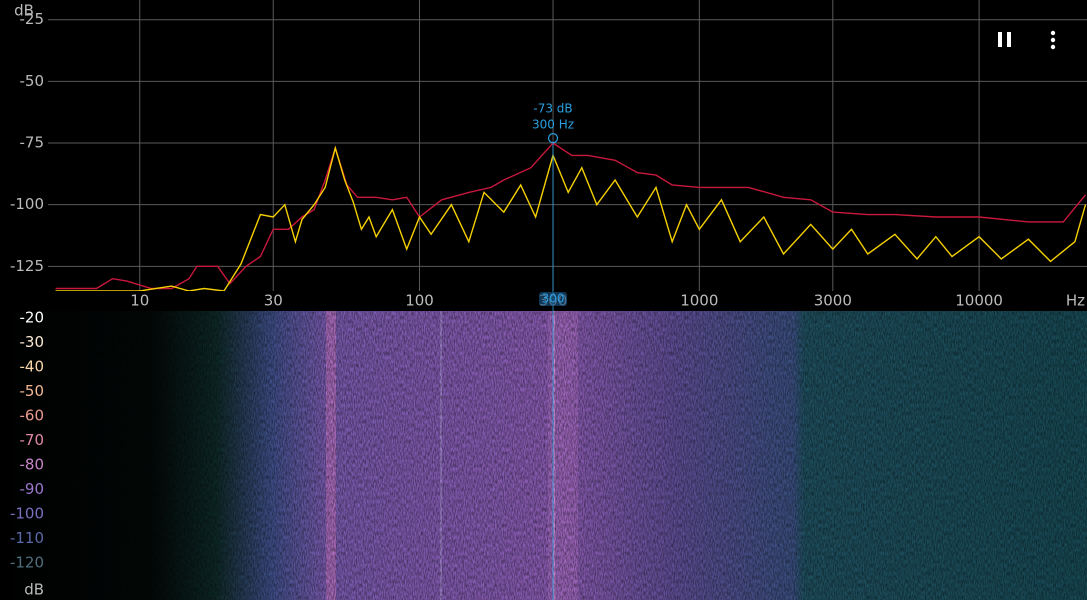  What do you see at coordinates (1004, 39) in the screenshot?
I see `pause-button` at bounding box center [1004, 39].